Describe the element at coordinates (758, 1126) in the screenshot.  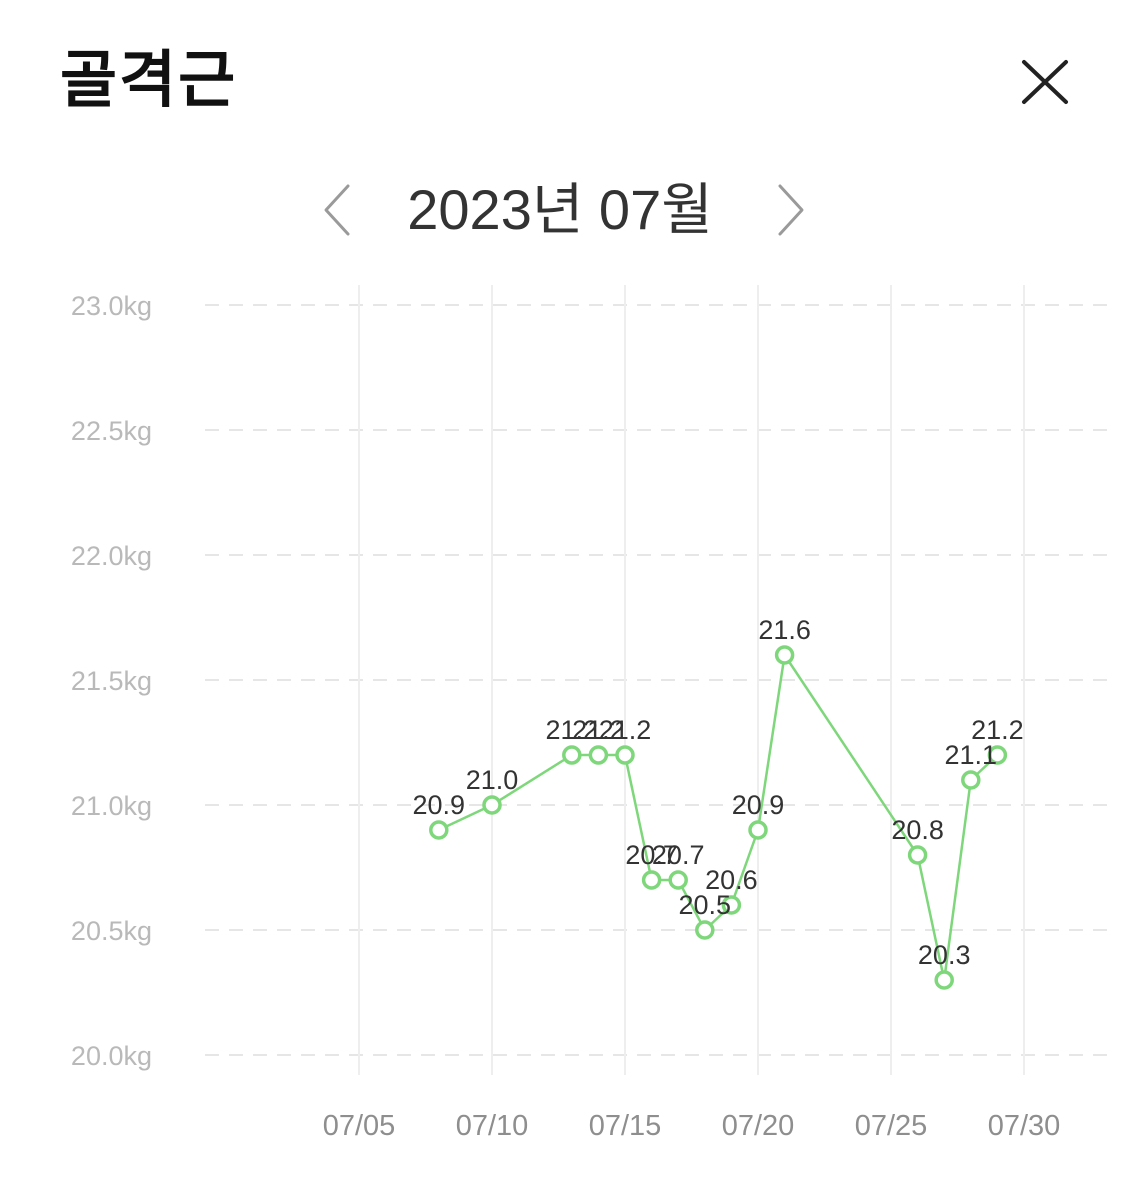
I see `x-tick-label: 07/20` at that location.